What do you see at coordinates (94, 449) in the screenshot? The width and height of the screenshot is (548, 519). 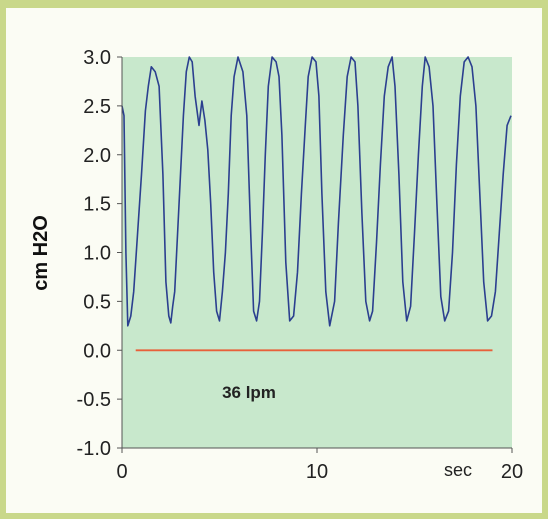 I see `y-tick-label: -1.0` at bounding box center [94, 449].